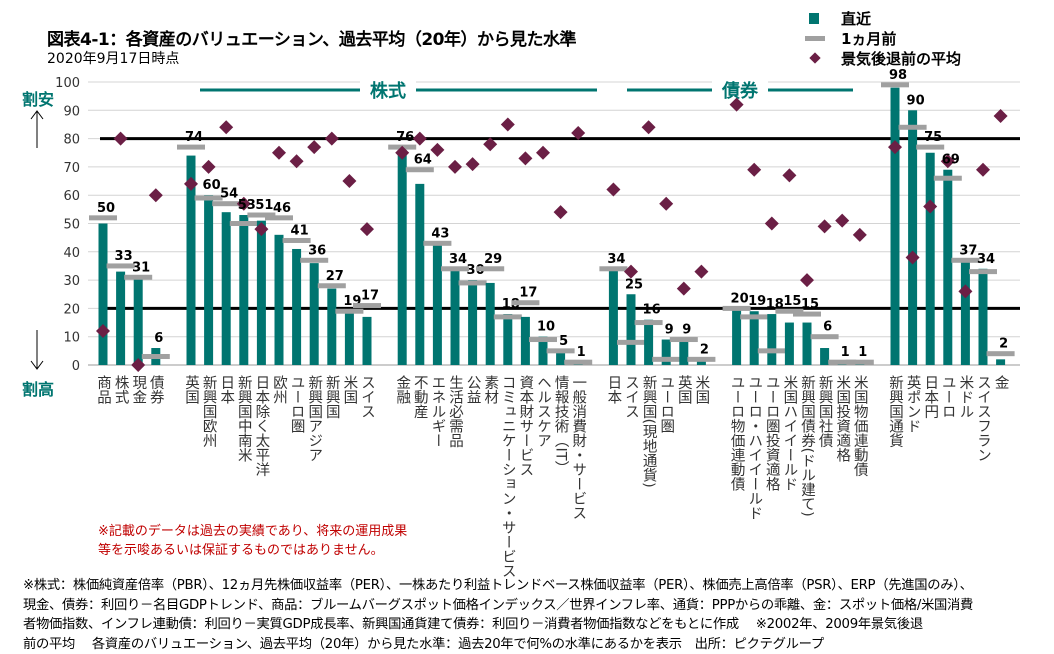 This screenshot has height=654, width=1054. Describe the element at coordinates (332, 397) in the screenshot. I see `x-tick-label: 新興国` at that location.